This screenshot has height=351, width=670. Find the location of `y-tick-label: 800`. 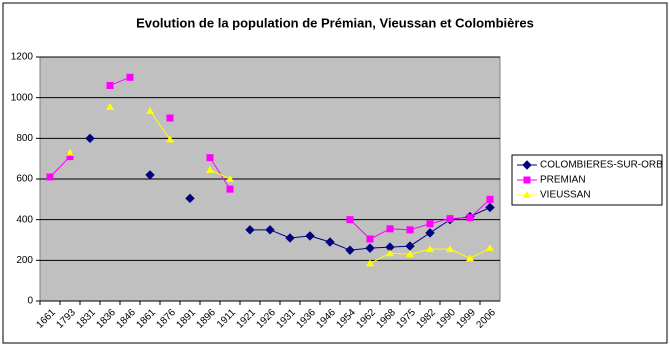

y-tick-label: 800 is located at coordinates (24, 138).